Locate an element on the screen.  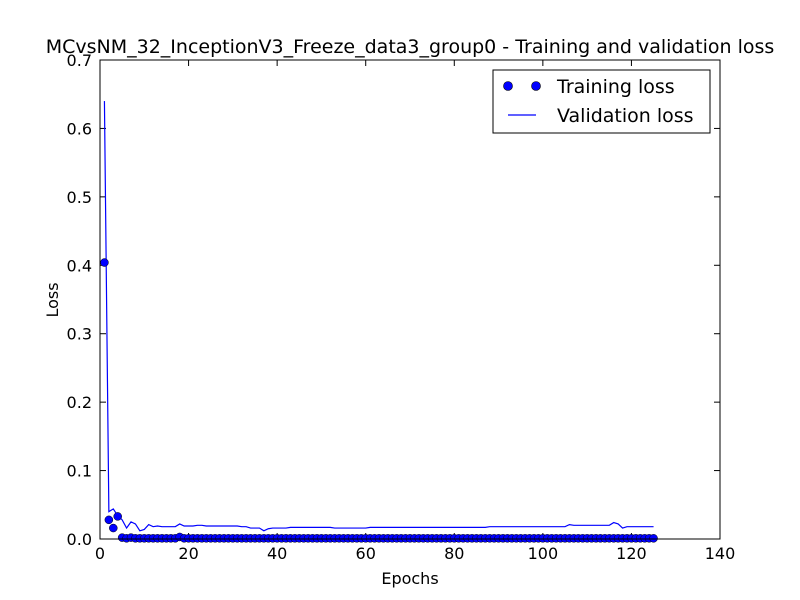
y-axis-label: Loss is located at coordinates (52, 299).